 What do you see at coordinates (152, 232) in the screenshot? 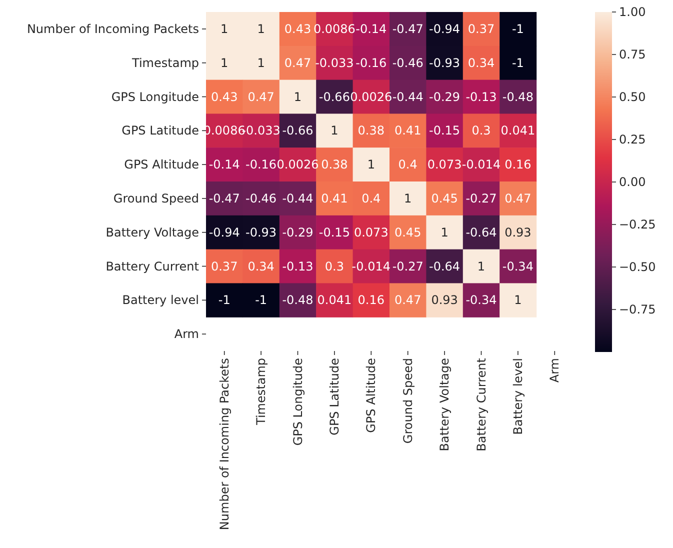
I see `y-tick-label: Battery Voltage` at bounding box center [152, 232].